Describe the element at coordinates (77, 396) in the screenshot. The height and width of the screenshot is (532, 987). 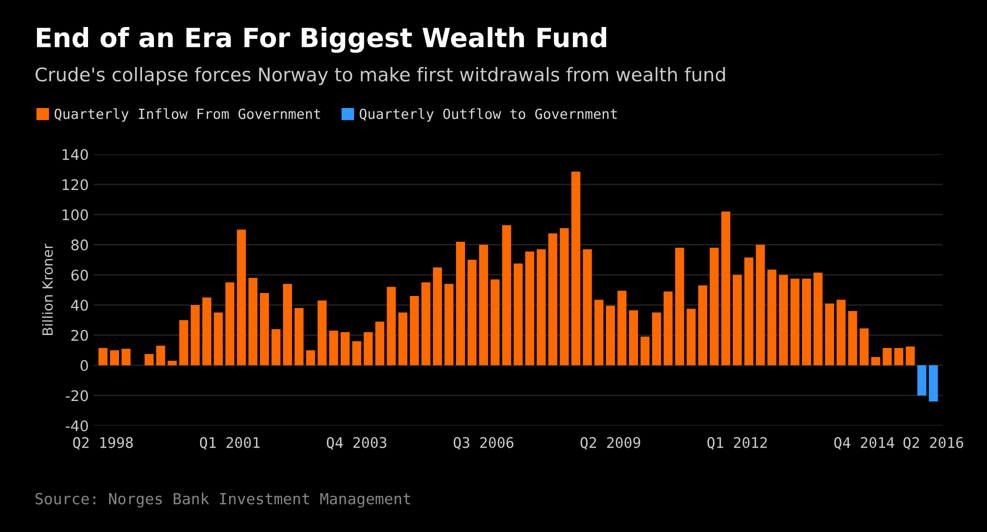
I see `y-tick-label: -20` at that location.